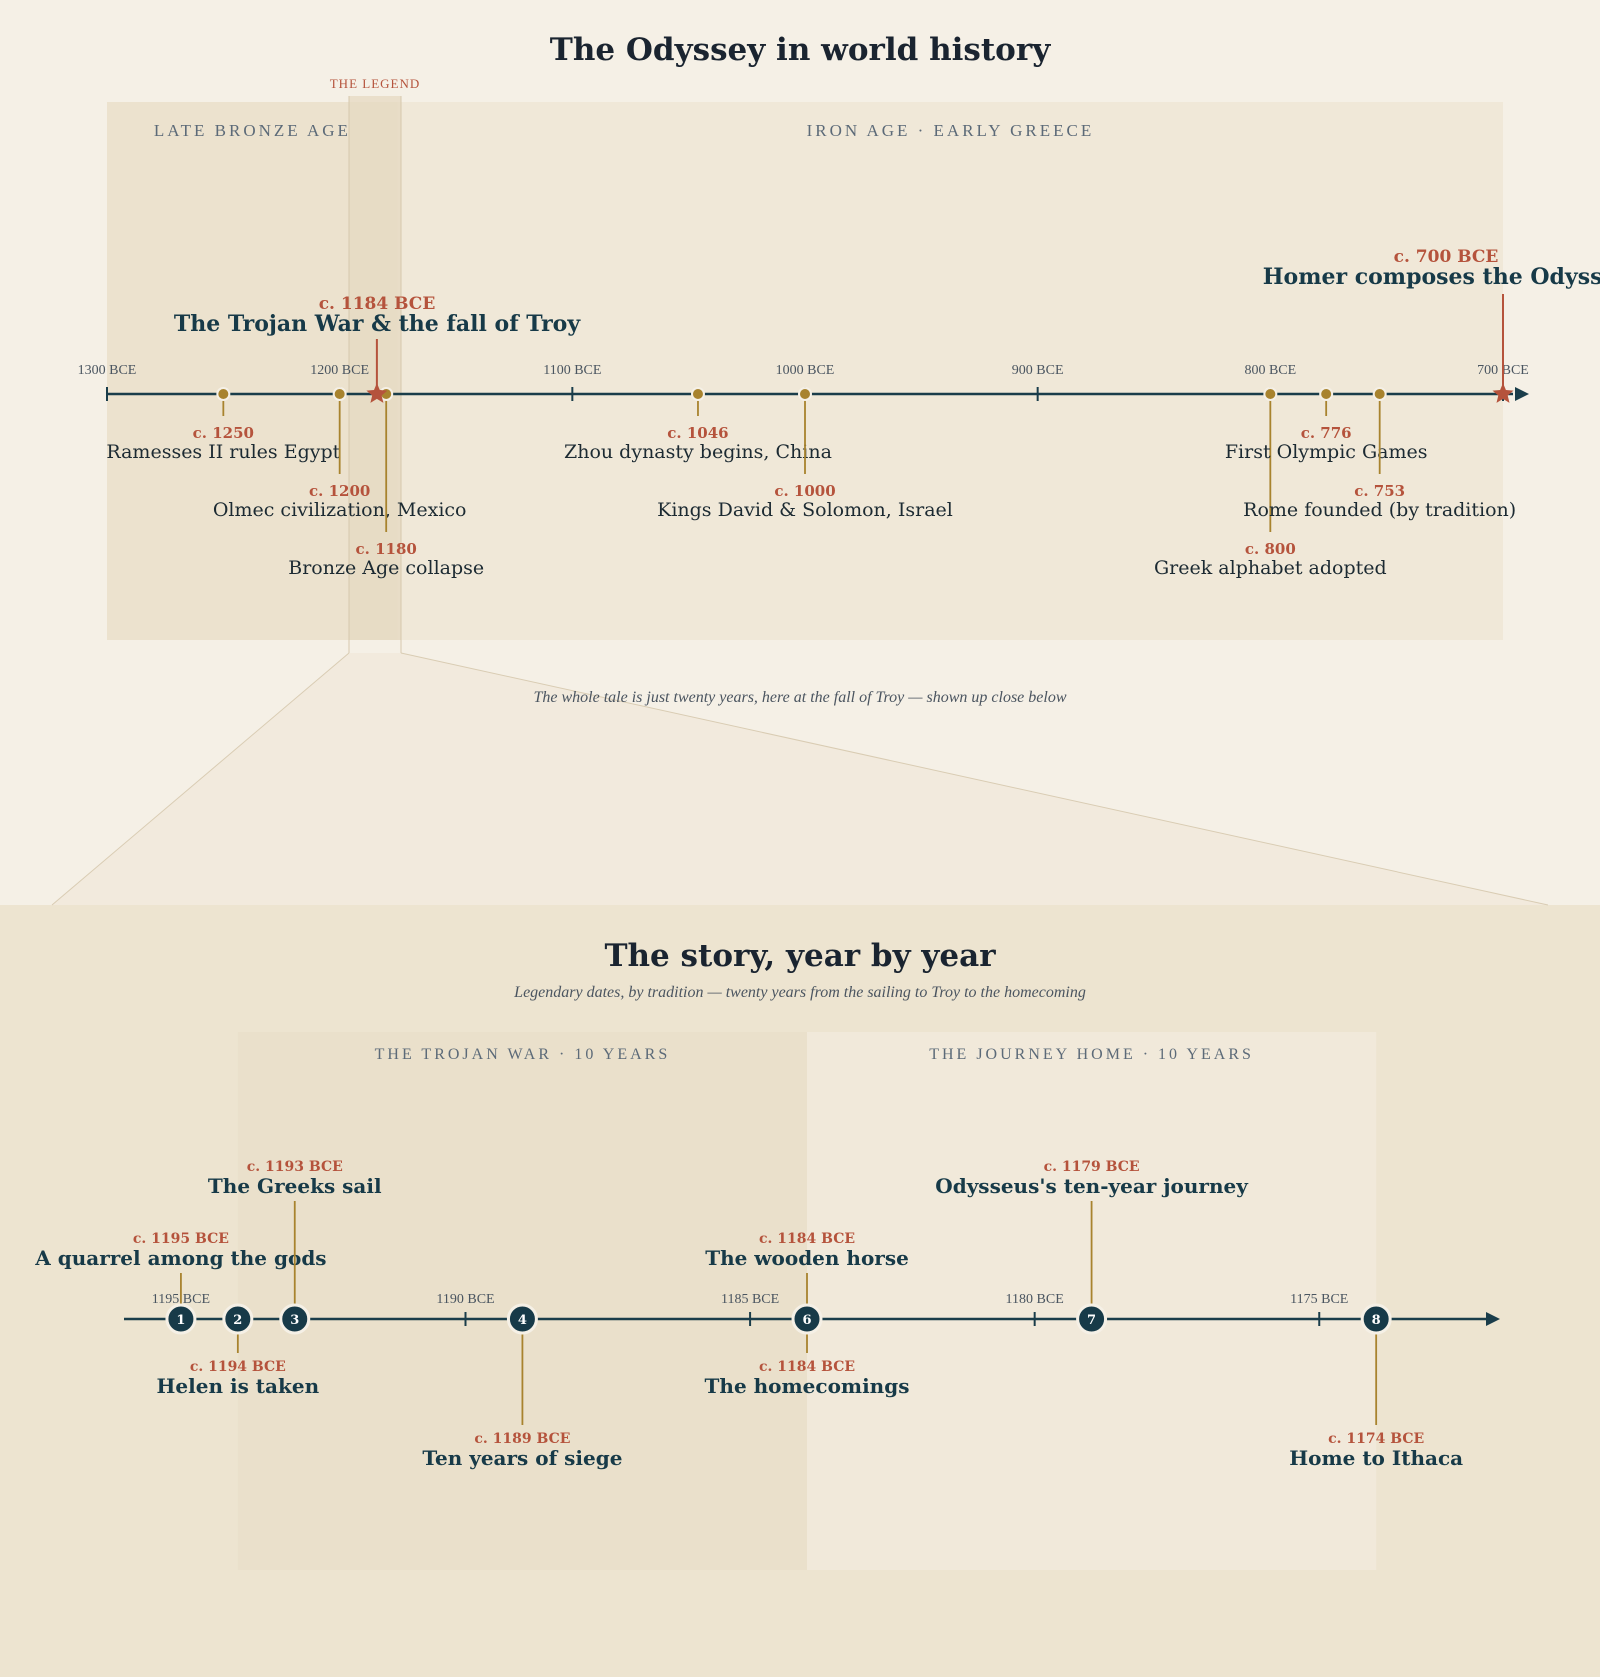 The height and width of the screenshot is (1677, 1600). Describe the element at coordinates (295, 1186) in the screenshot. I see `story-event-label: The Greeks sail` at that location.